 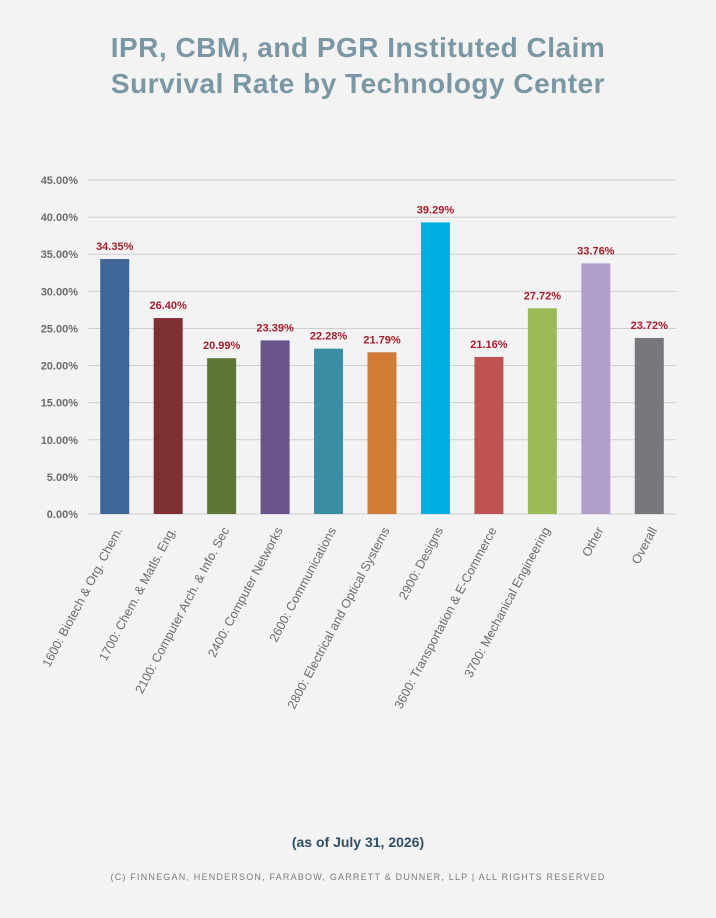 What do you see at coordinates (62, 515) in the screenshot?
I see `y-tick-label: 0.00%` at bounding box center [62, 515].